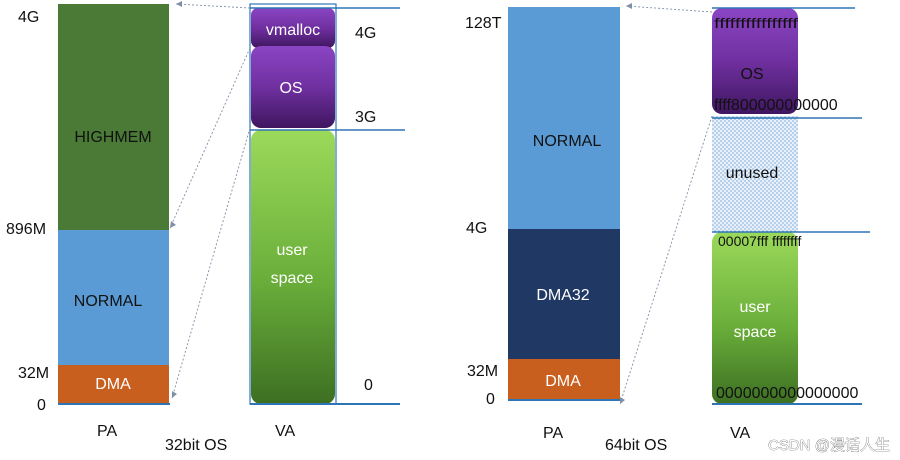  I want to click on left-user-space-region, so click(293, 267).